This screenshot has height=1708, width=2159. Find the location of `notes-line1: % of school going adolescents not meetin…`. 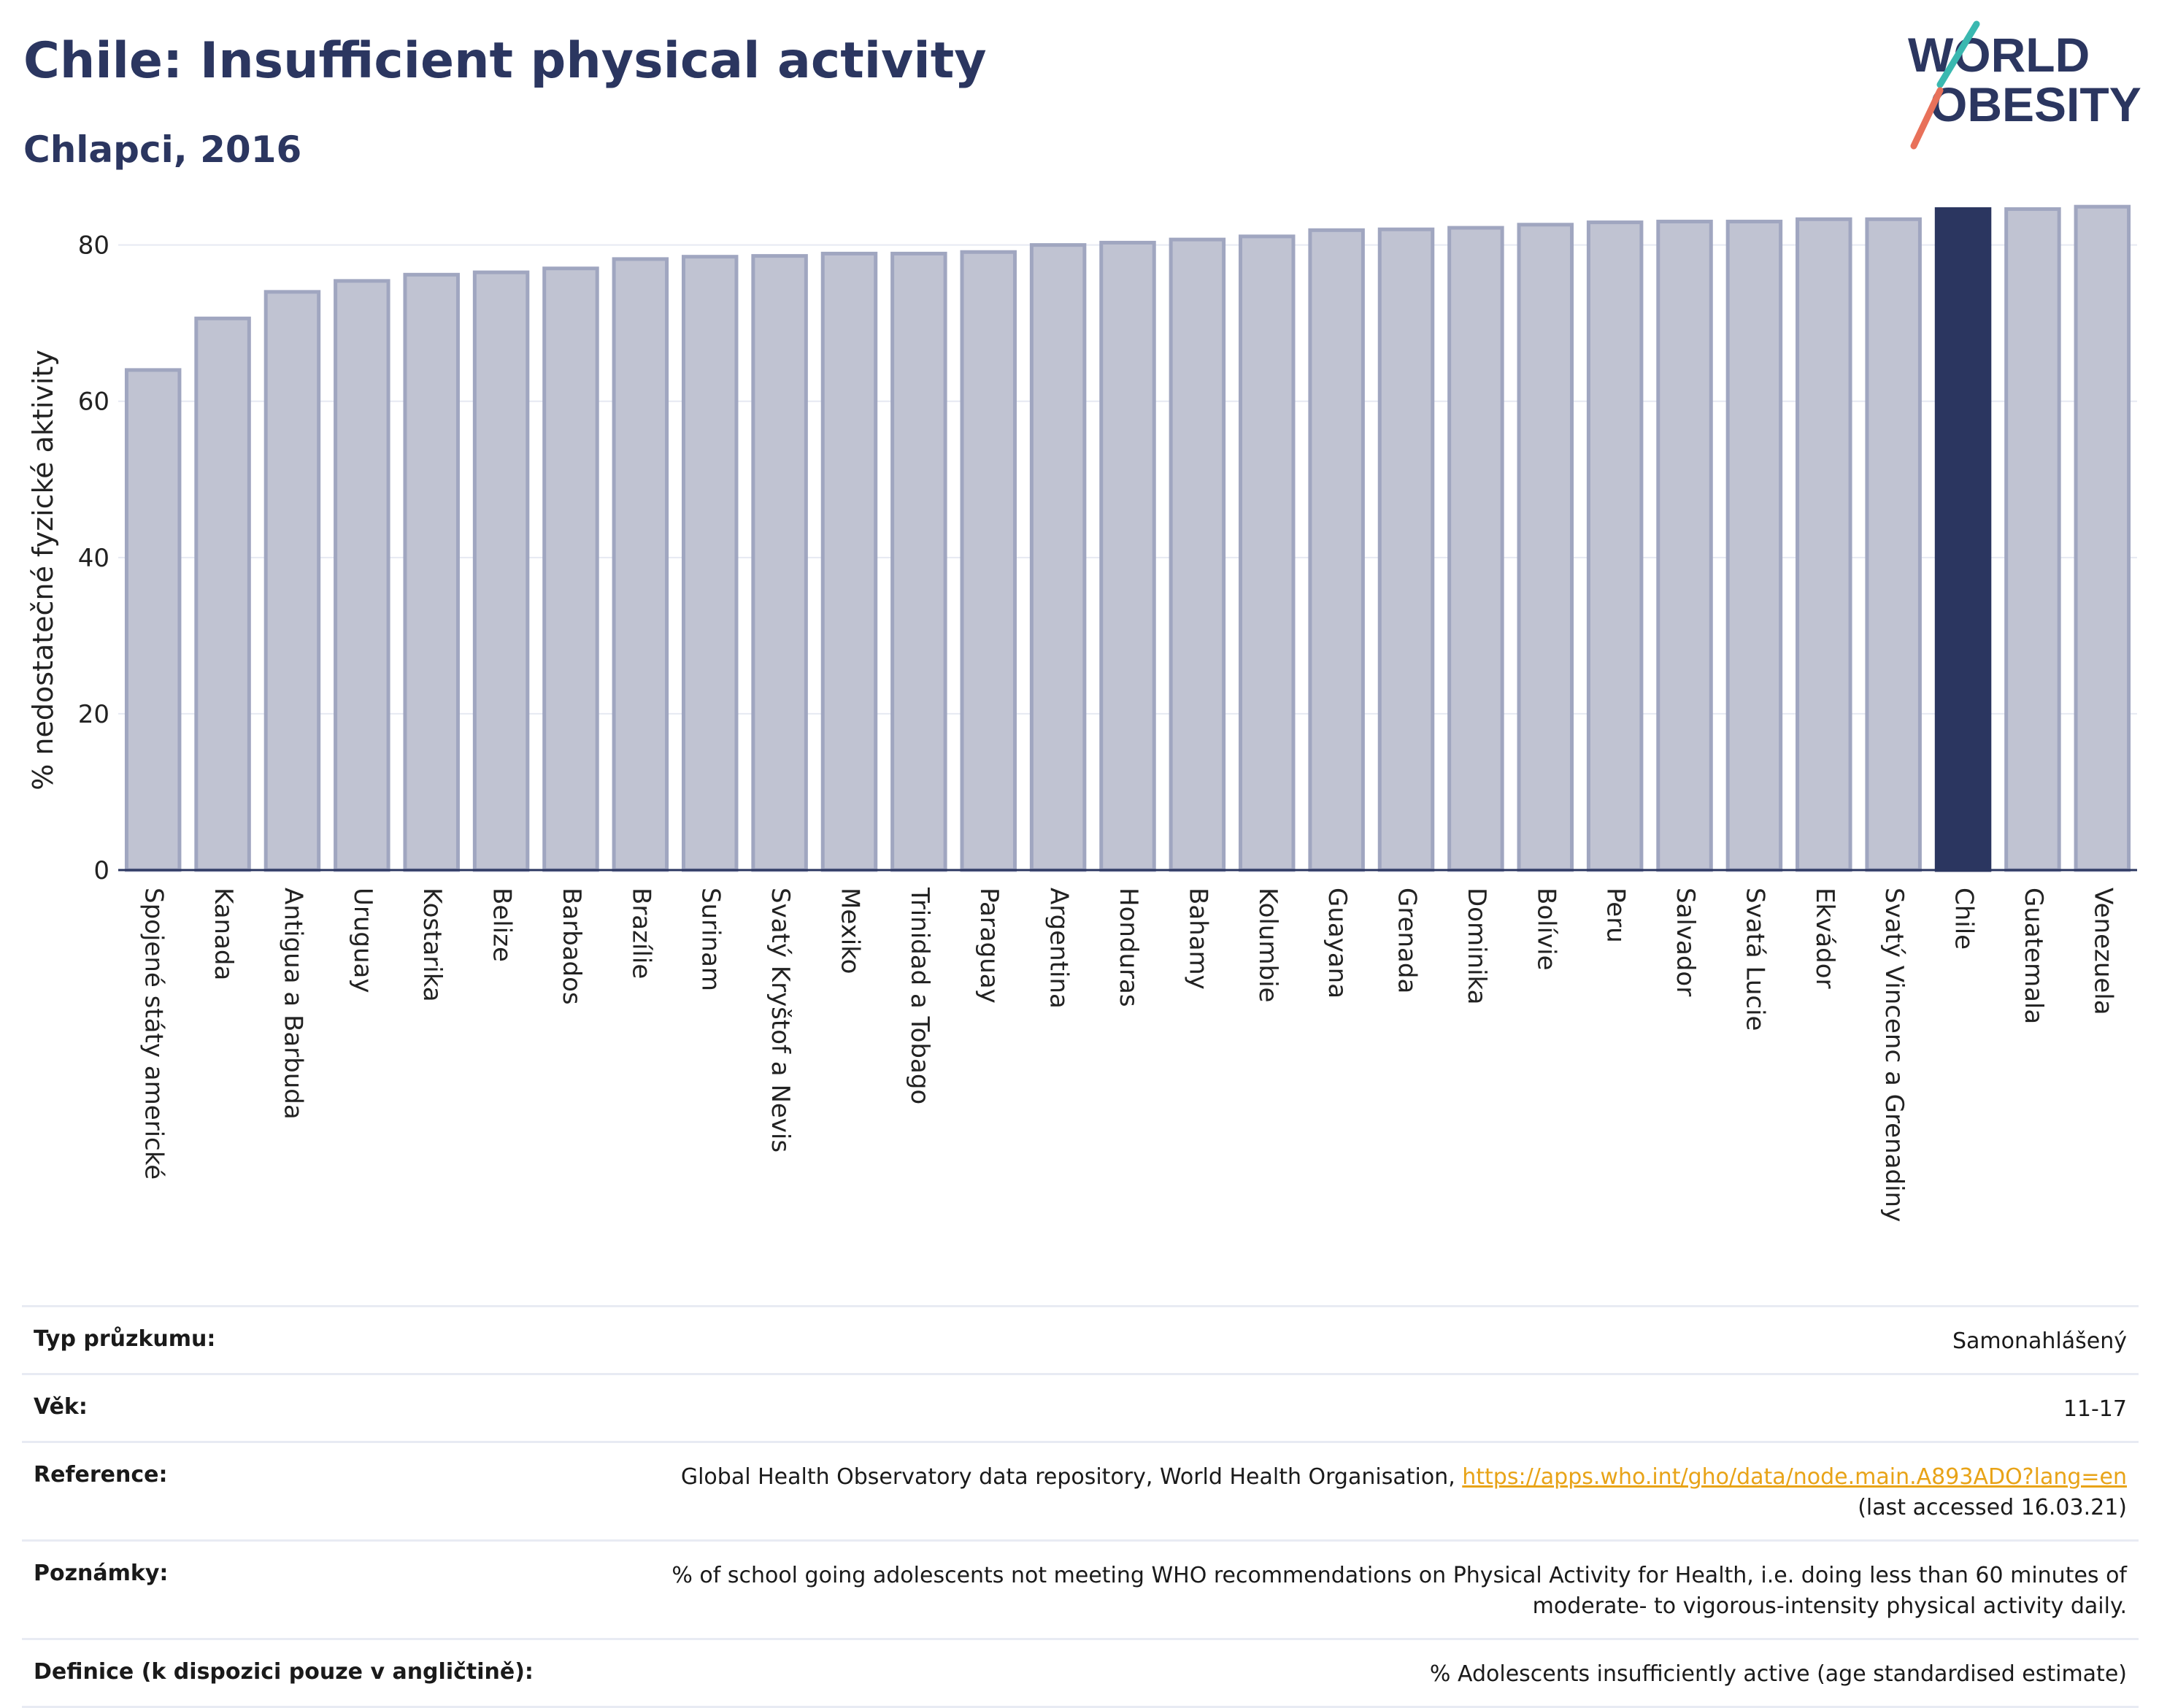

notes-line1: % of school going adolescents not meetin… is located at coordinates (1399, 1575).